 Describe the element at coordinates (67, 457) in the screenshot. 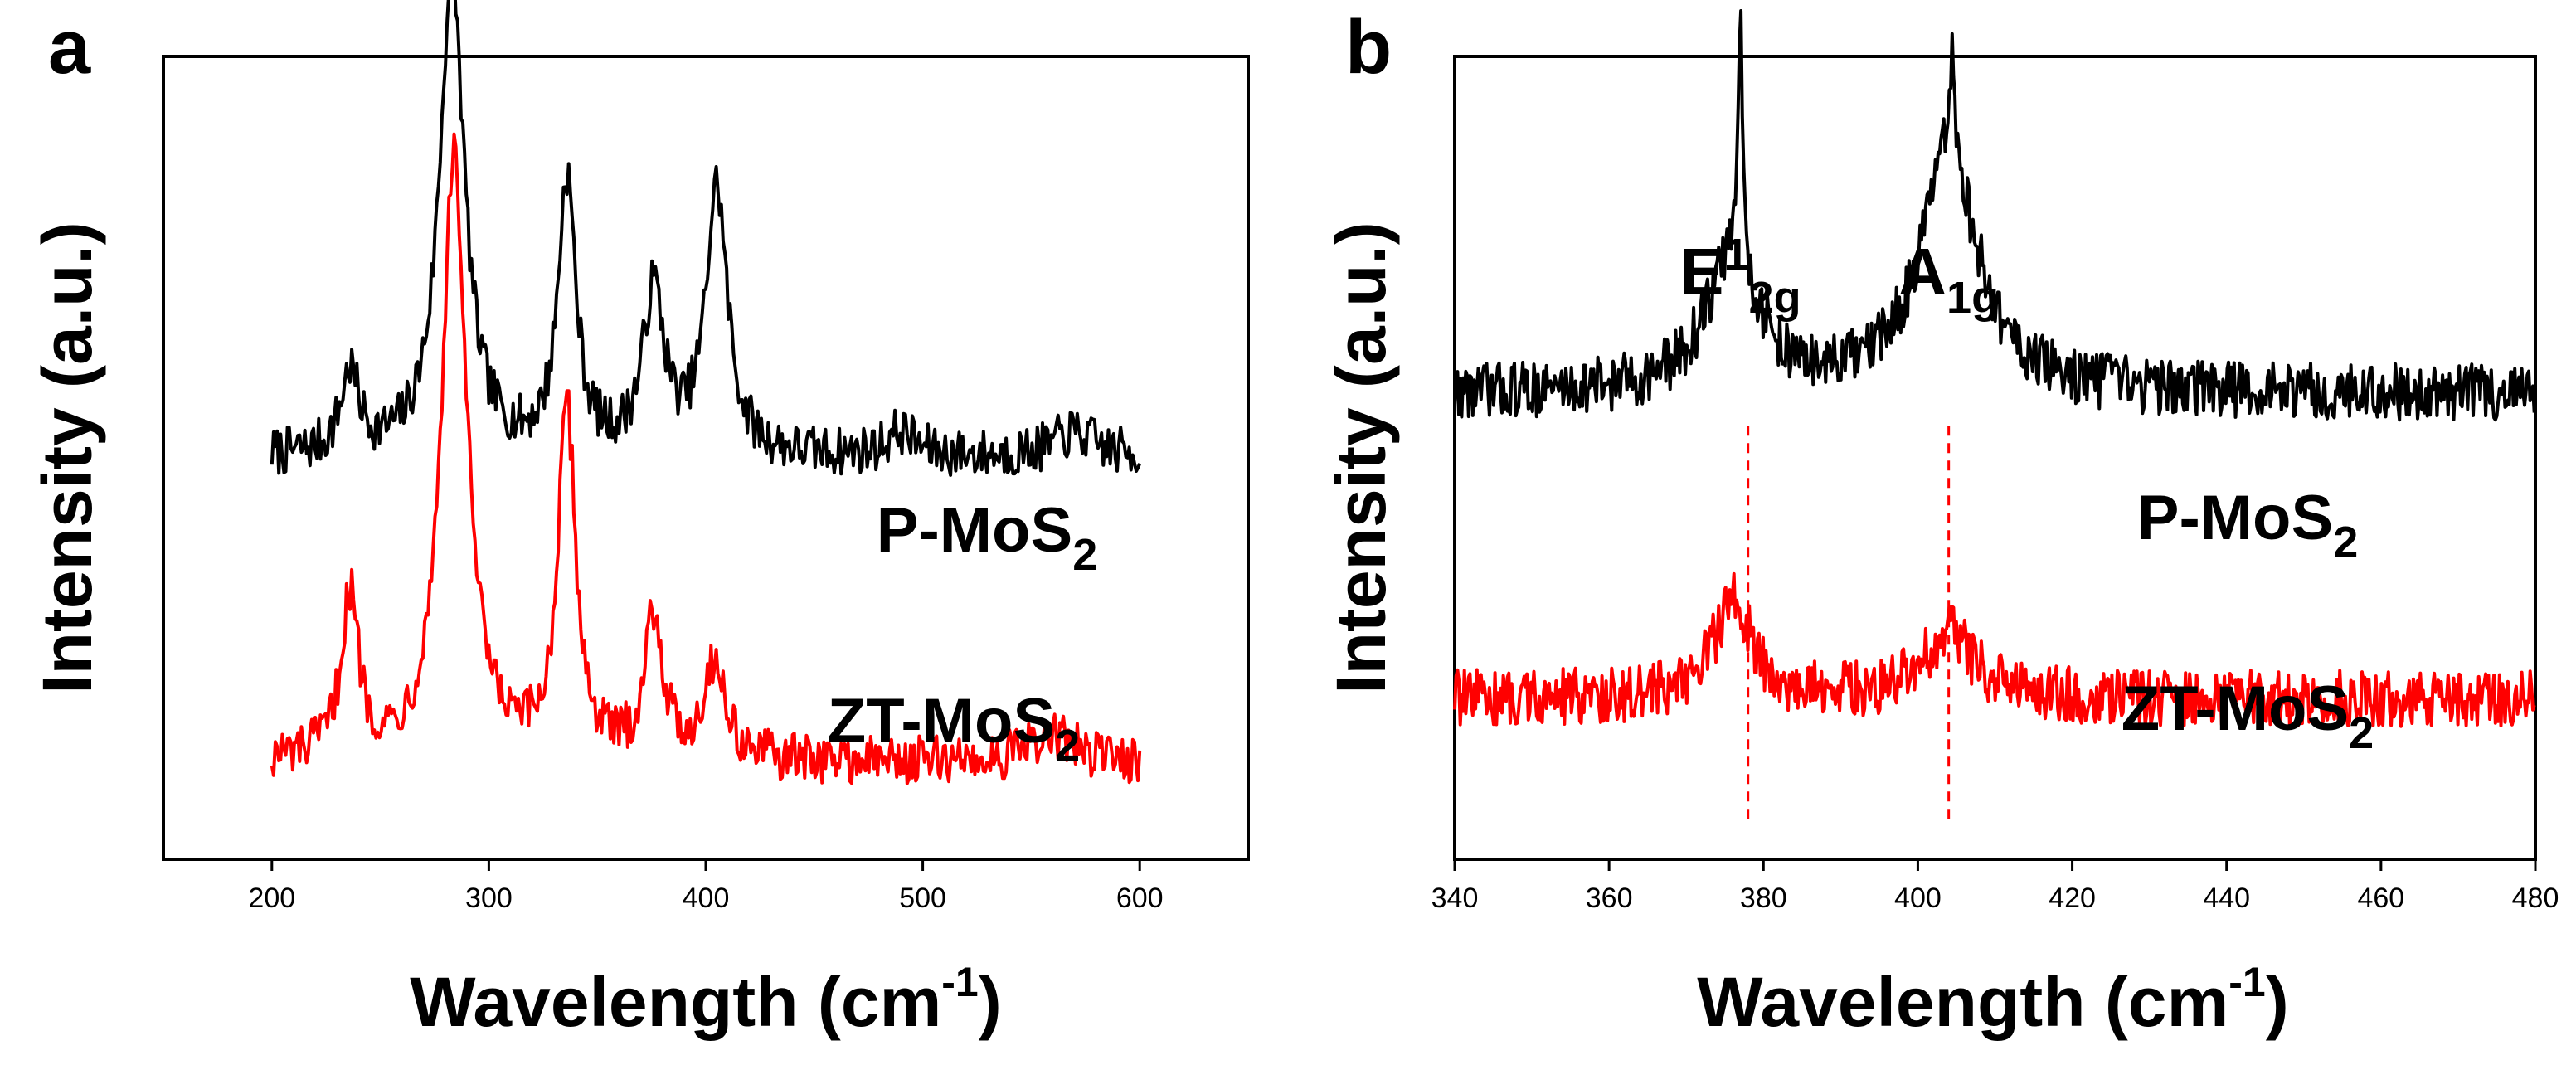

I see `panel-a-y-axis-title: Intensity (a.u.)` at that location.